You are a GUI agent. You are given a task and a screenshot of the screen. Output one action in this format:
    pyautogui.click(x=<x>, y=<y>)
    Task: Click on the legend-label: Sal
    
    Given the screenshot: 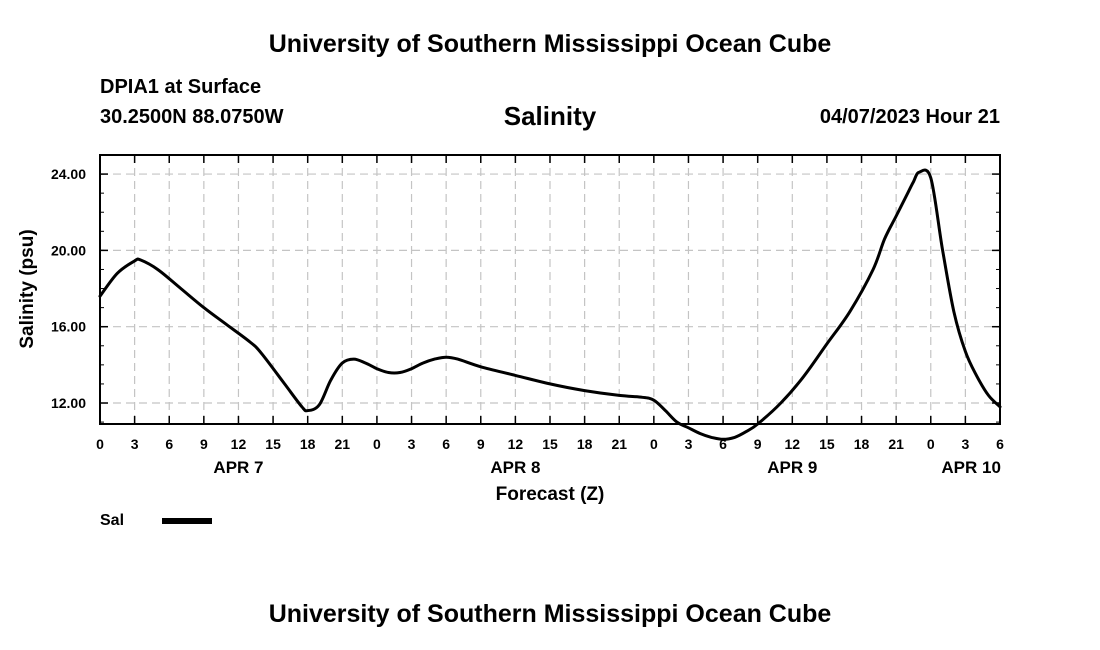 What is the action you would take?
    pyautogui.click(x=112, y=520)
    